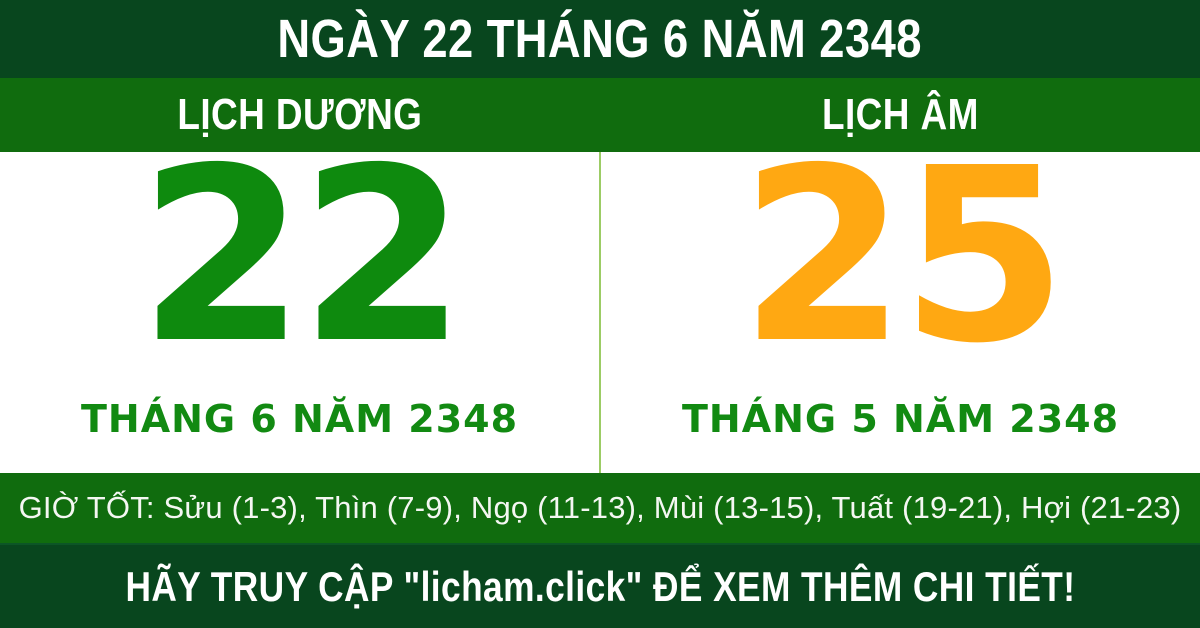 The width and height of the screenshot is (1200, 628). Describe the element at coordinates (302, 256) in the screenshot. I see `solar-day-number: 22` at that location.